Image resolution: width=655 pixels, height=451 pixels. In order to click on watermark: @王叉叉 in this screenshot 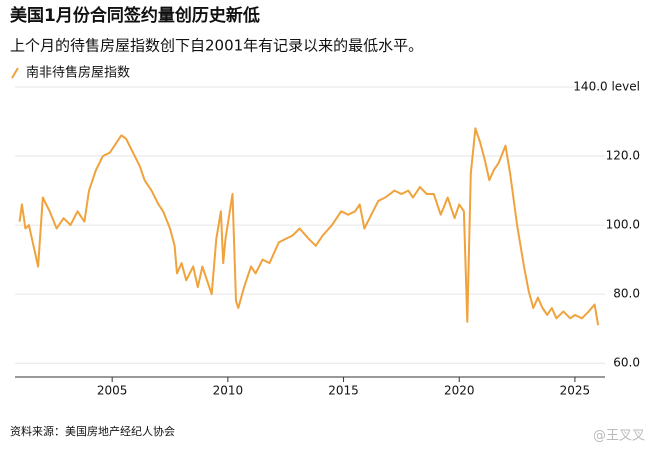, I will do `click(619, 436)`.